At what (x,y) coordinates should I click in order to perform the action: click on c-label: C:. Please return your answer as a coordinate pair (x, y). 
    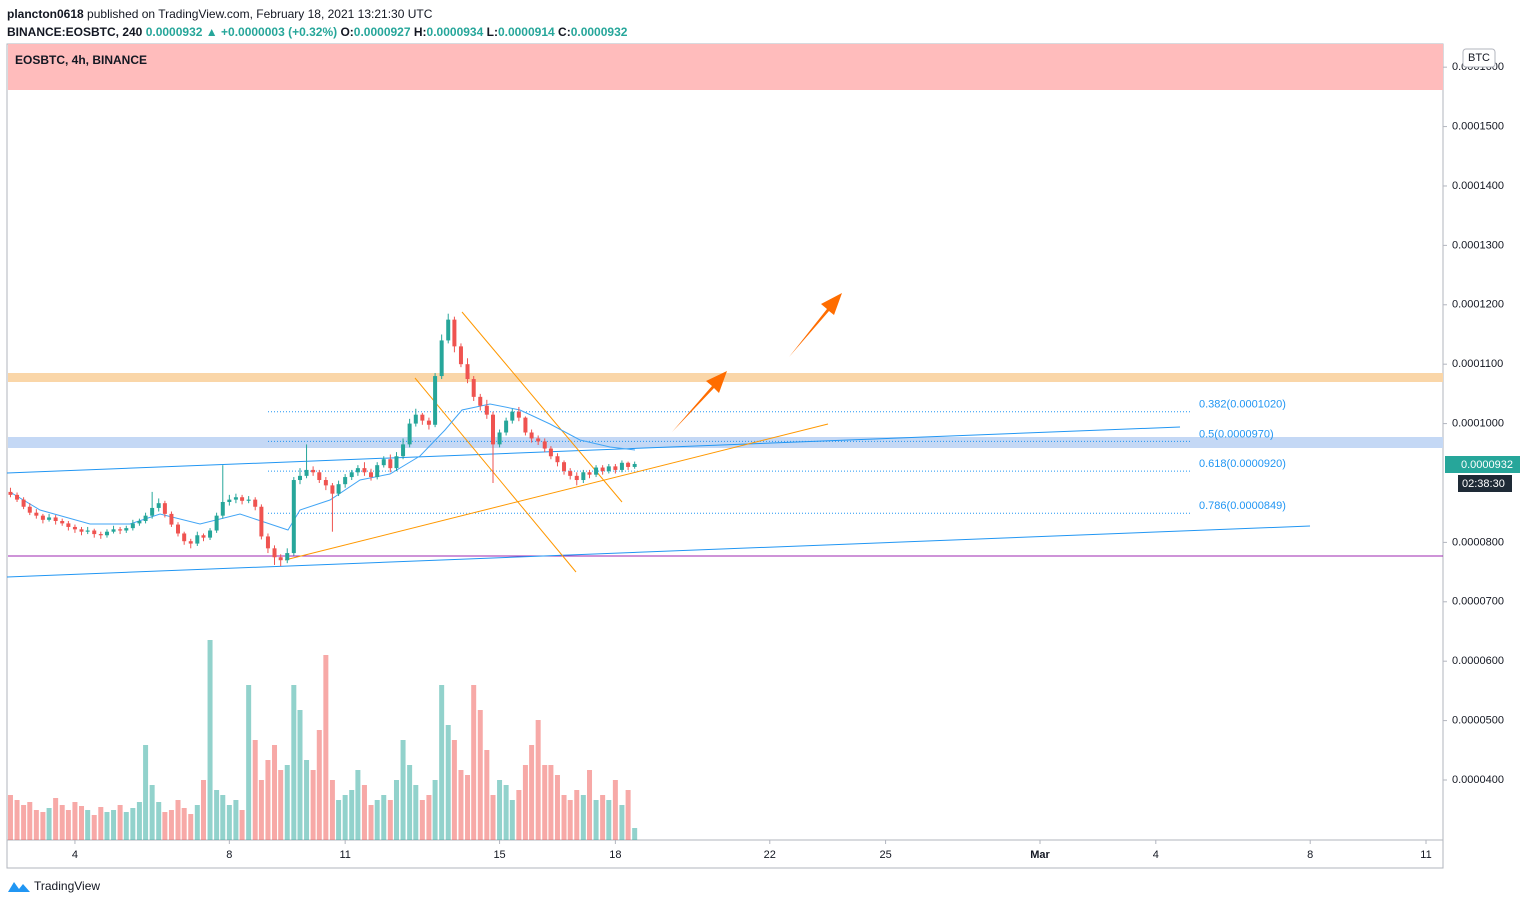
    Looking at the image, I should click on (564, 32).